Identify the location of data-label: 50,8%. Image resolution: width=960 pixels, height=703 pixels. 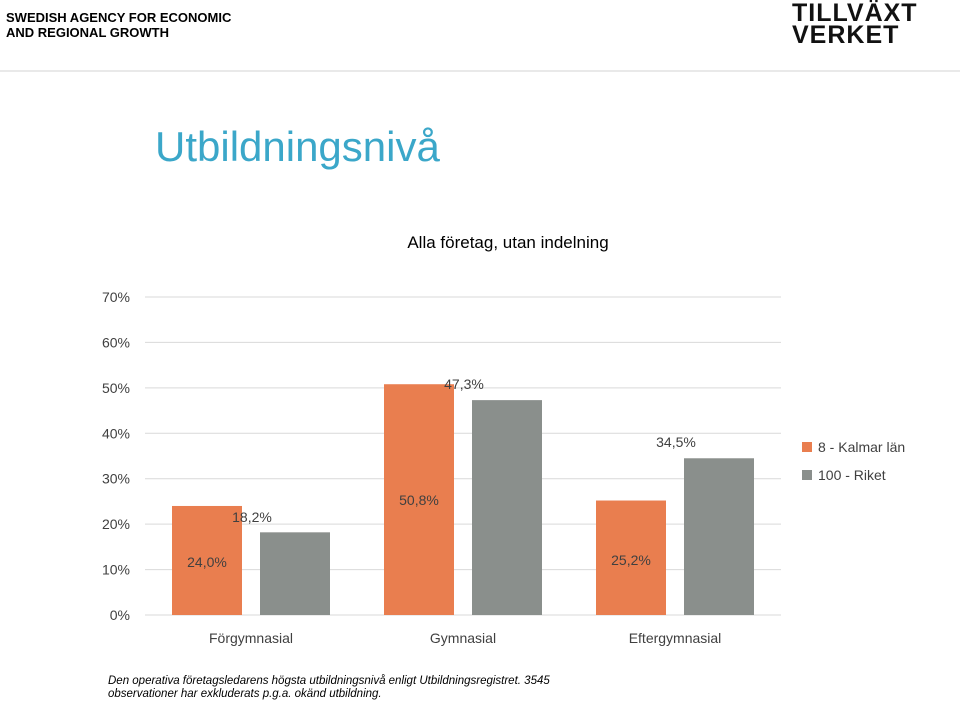
(419, 500).